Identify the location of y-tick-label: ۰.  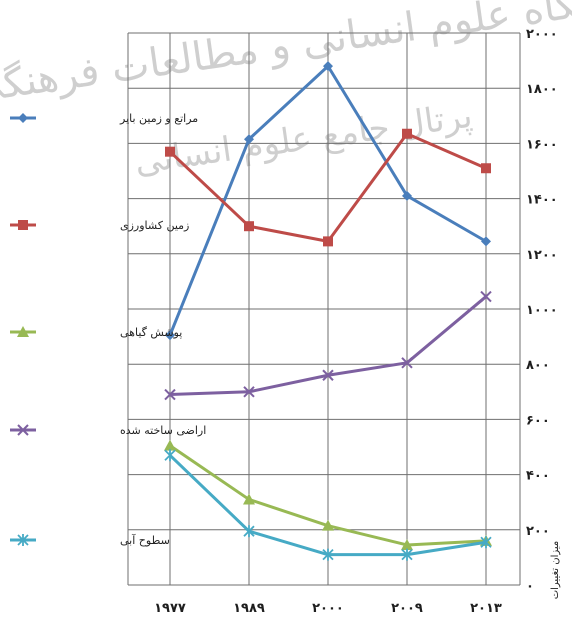
(530, 586).